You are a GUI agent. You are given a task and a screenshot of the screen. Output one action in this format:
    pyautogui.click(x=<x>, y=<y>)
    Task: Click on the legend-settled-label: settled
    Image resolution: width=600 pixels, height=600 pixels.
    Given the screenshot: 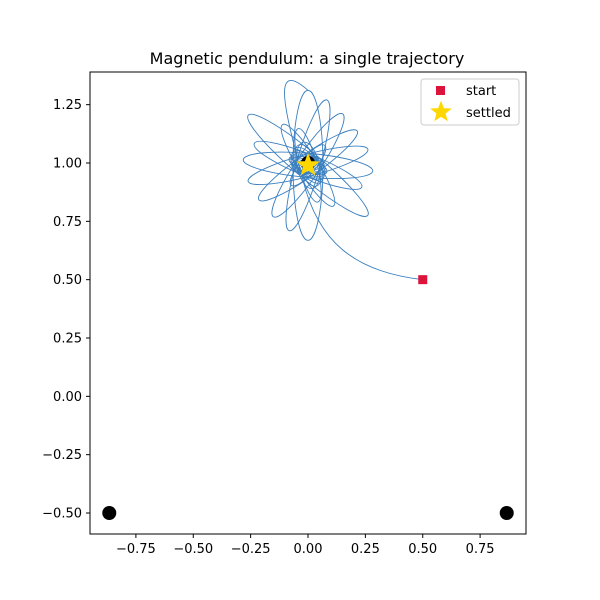 What is the action you would take?
    pyautogui.click(x=488, y=113)
    